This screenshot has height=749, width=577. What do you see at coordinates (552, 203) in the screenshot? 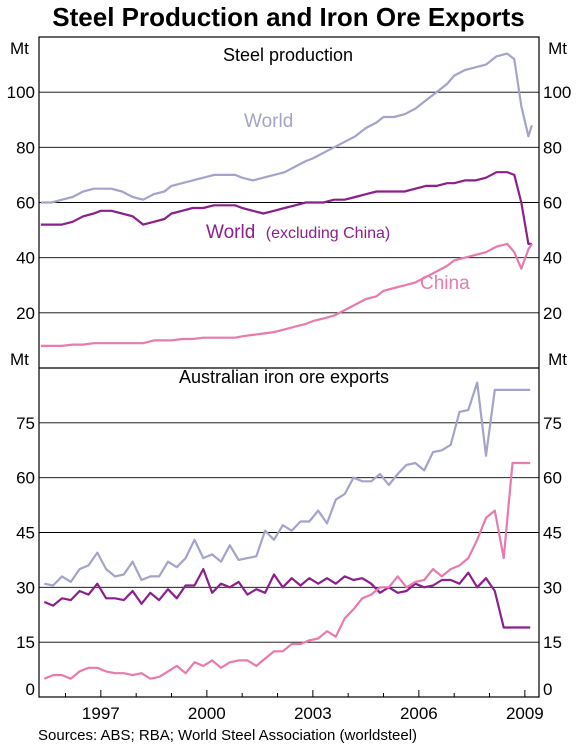
I see `top-y-tick-right-60: 60` at bounding box center [552, 203].